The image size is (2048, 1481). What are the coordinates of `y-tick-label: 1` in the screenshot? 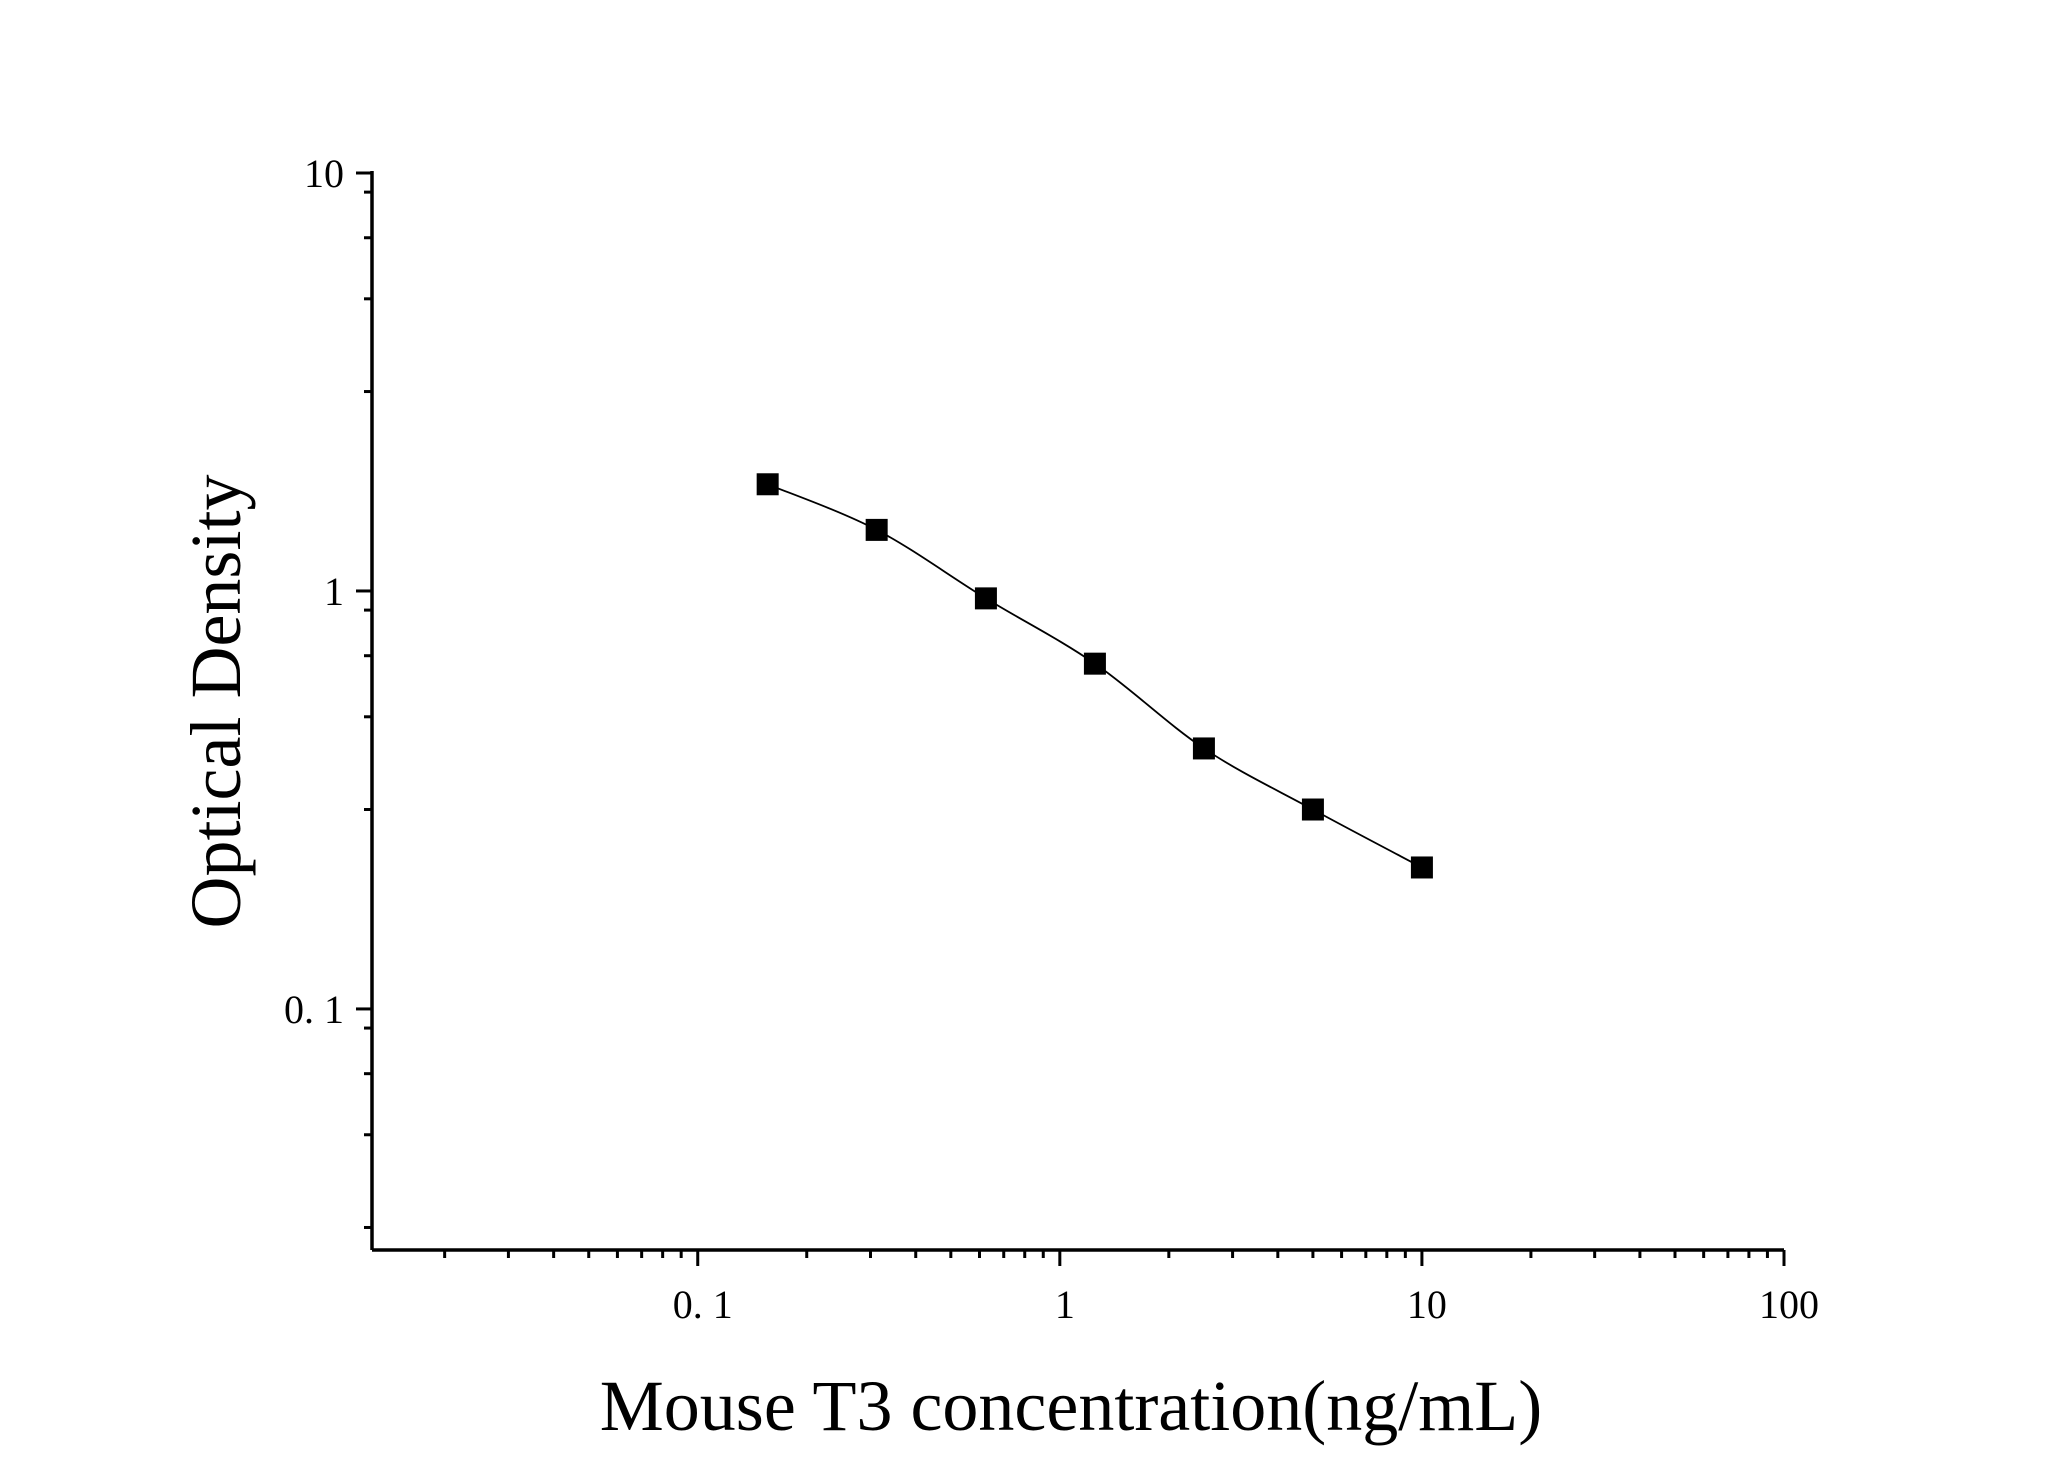 It's located at (334, 591).